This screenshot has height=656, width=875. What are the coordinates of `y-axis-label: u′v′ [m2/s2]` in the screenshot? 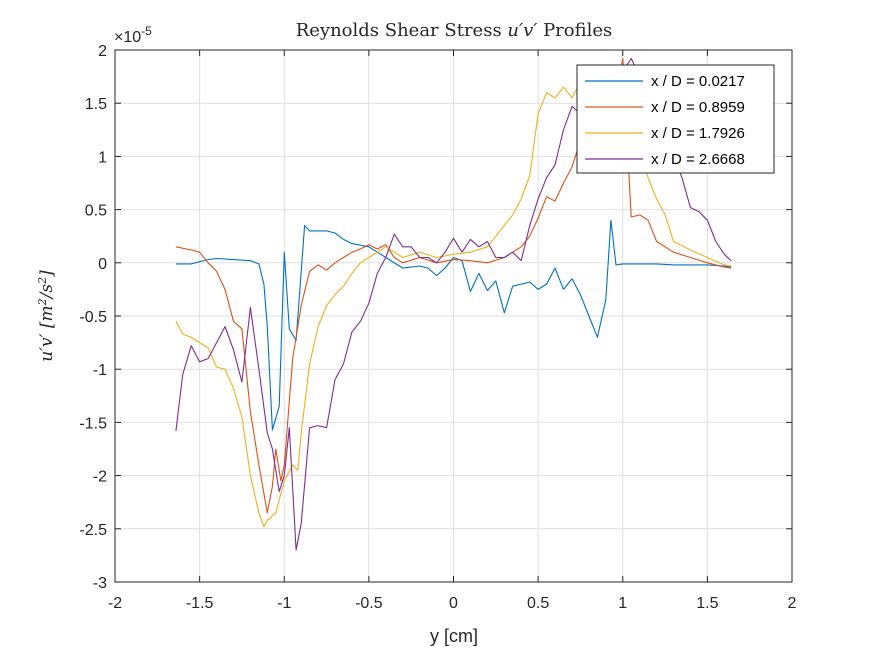 It's located at (46, 316).